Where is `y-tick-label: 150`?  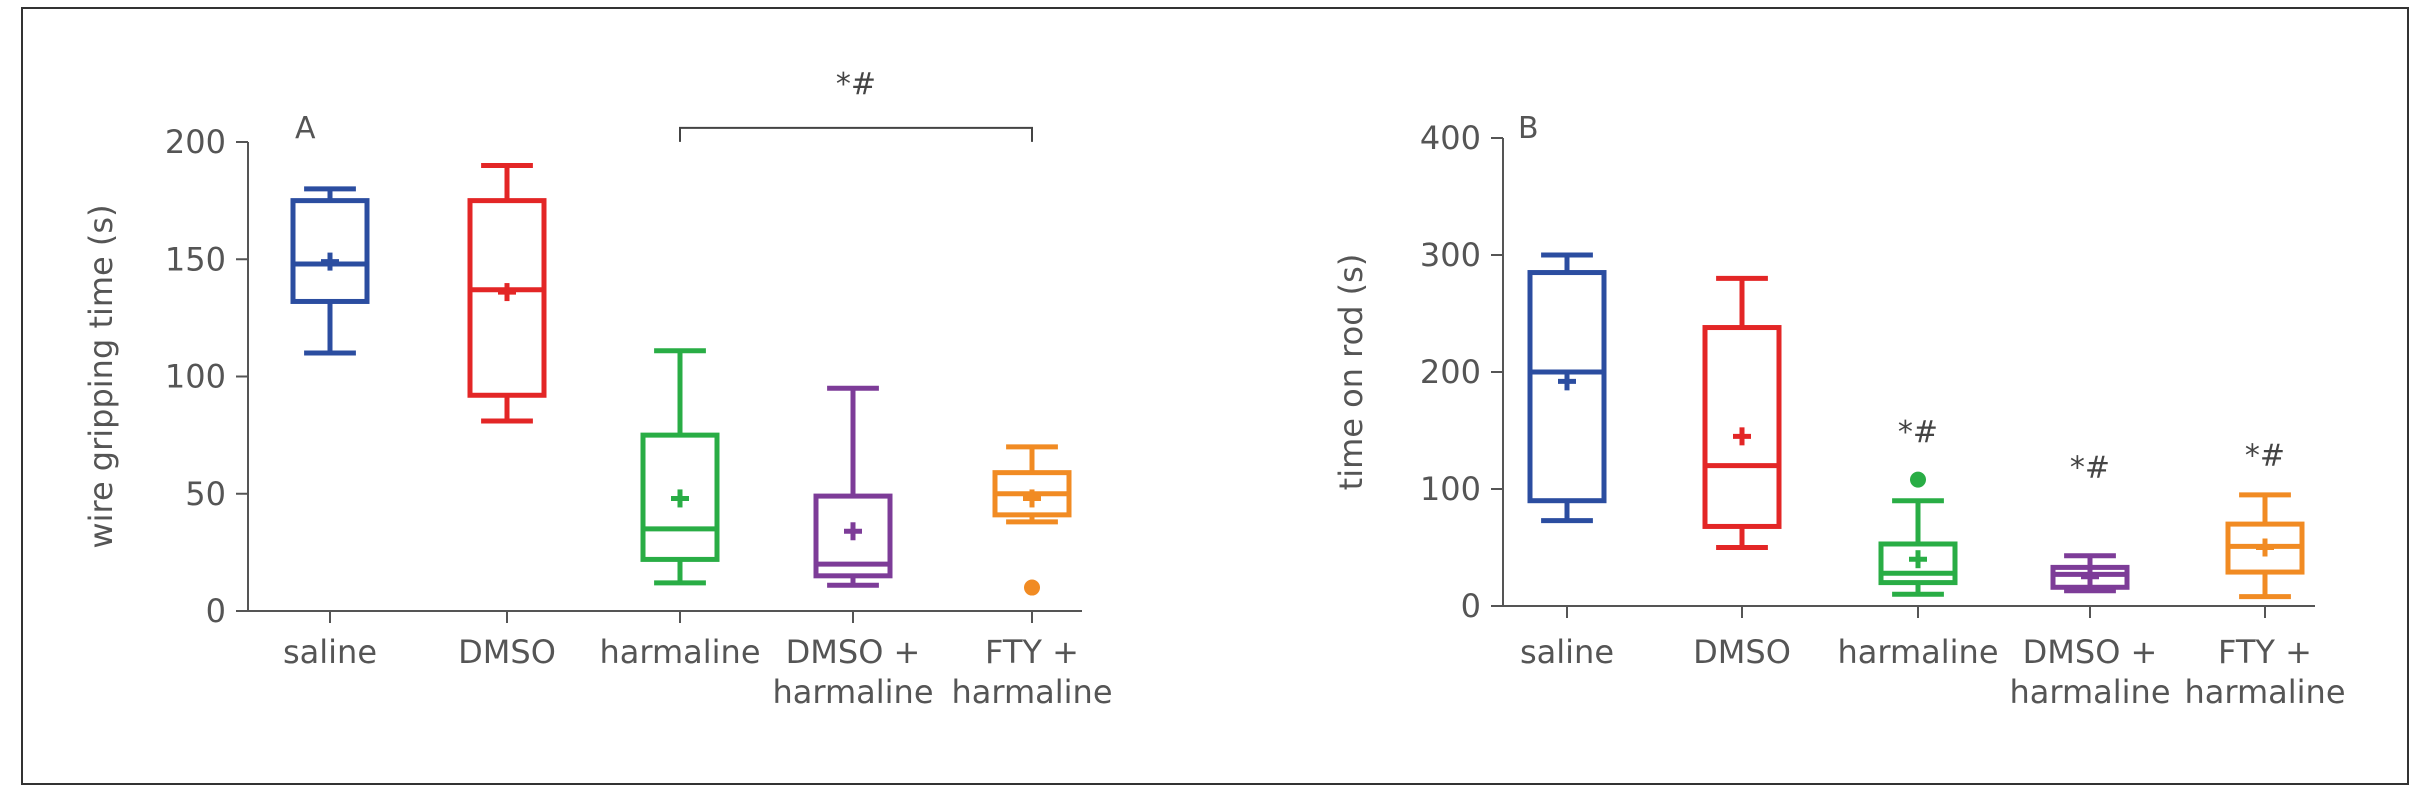 y-tick-label: 150 is located at coordinates (195, 259).